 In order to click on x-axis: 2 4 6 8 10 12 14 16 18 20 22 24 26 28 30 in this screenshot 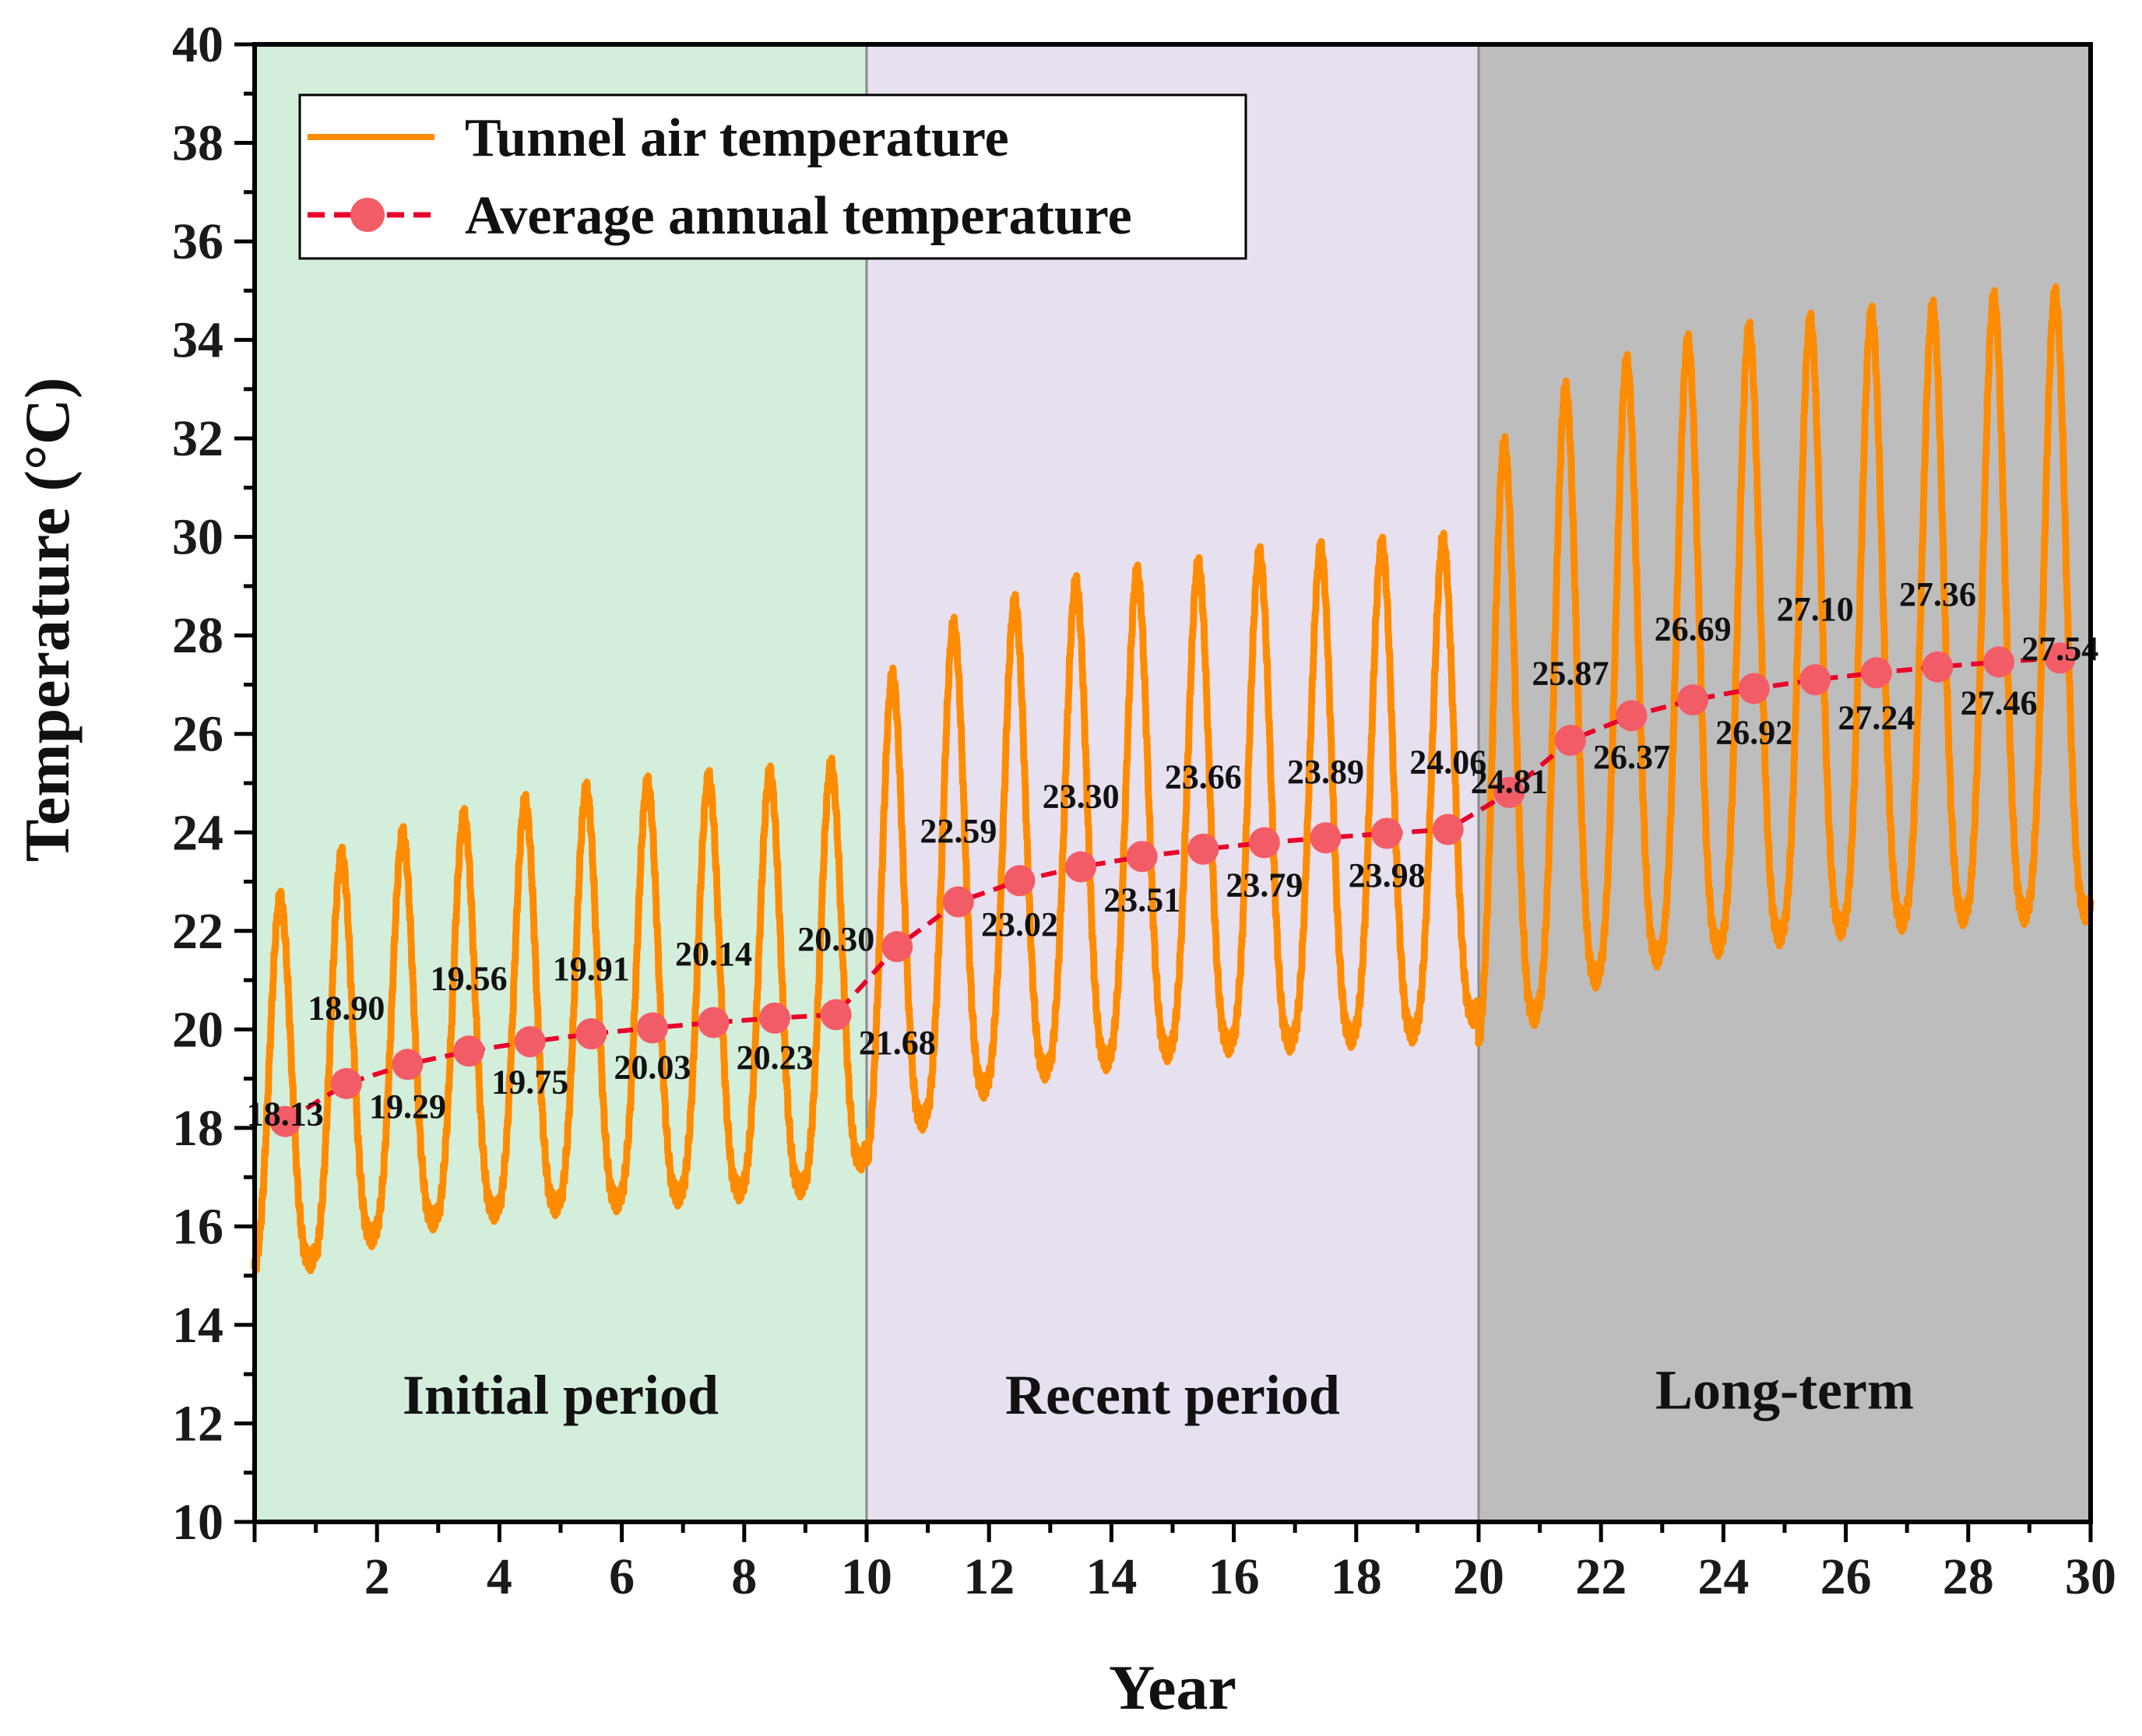, I will do `click(1184, 1563)`.